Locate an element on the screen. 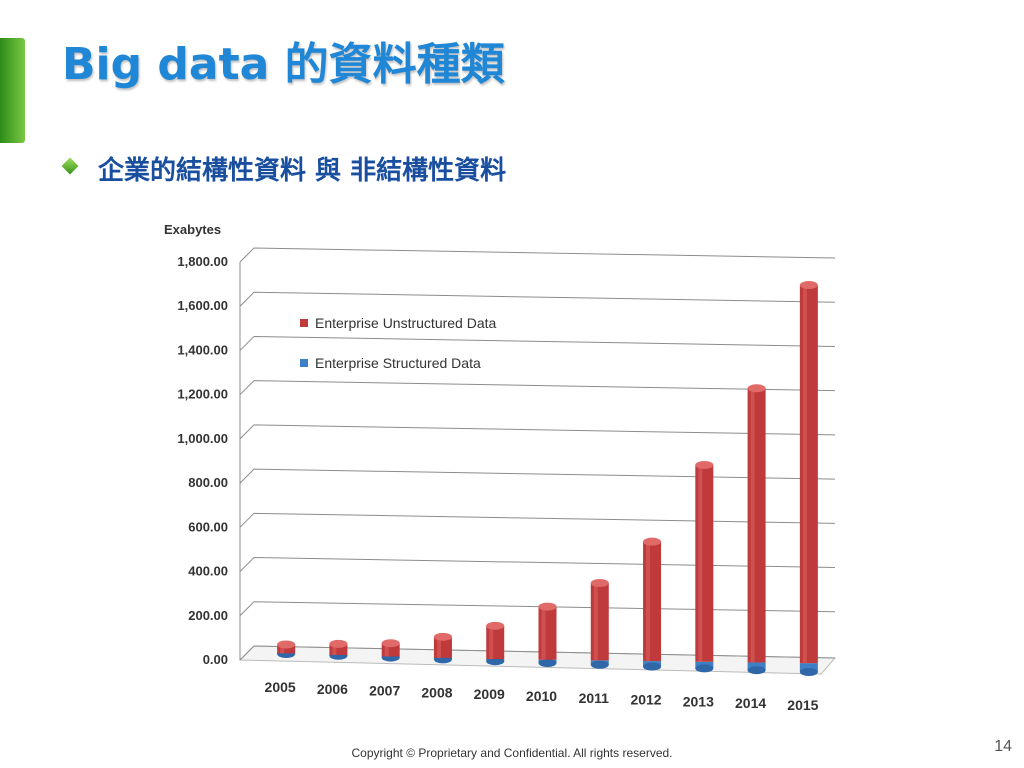 The width and height of the screenshot is (1024, 768). y-tick-label: 600.00 is located at coordinates (208, 526).